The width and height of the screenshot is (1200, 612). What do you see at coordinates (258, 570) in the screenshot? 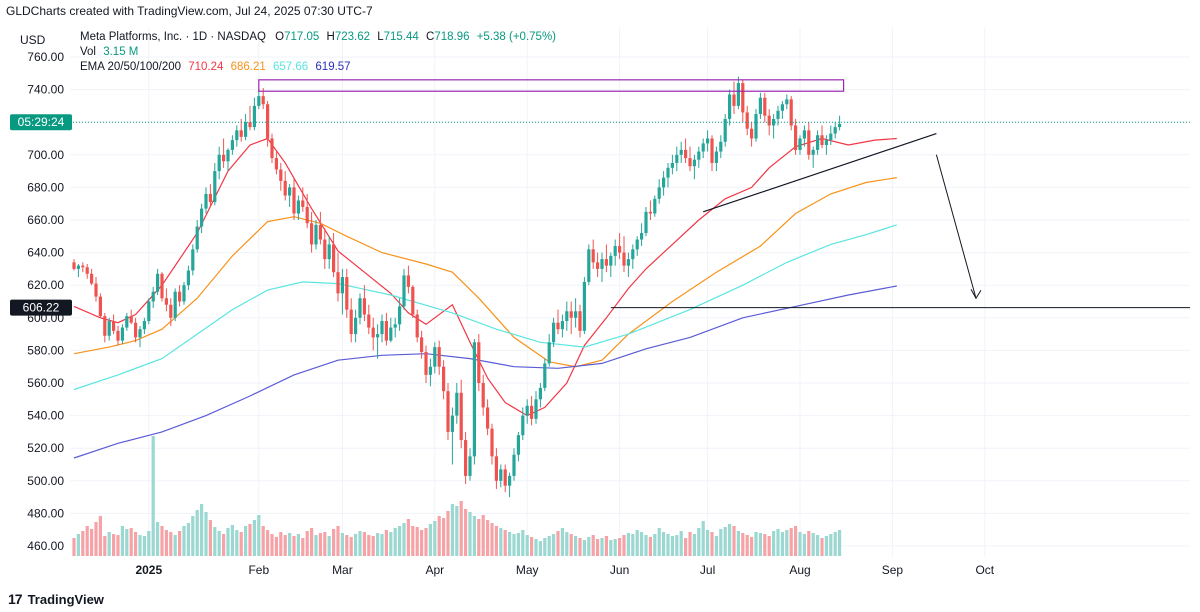
I see `x-tick-label: Feb` at bounding box center [258, 570].